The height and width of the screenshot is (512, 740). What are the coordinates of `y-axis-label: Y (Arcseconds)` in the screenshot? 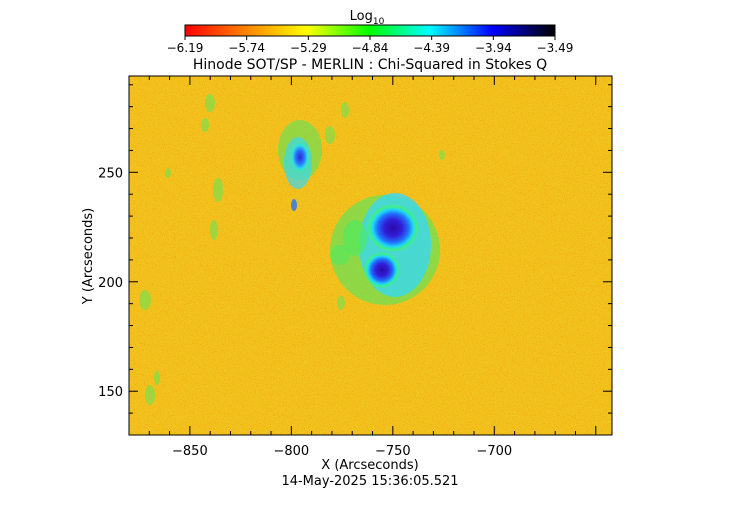 It's located at (88, 256).